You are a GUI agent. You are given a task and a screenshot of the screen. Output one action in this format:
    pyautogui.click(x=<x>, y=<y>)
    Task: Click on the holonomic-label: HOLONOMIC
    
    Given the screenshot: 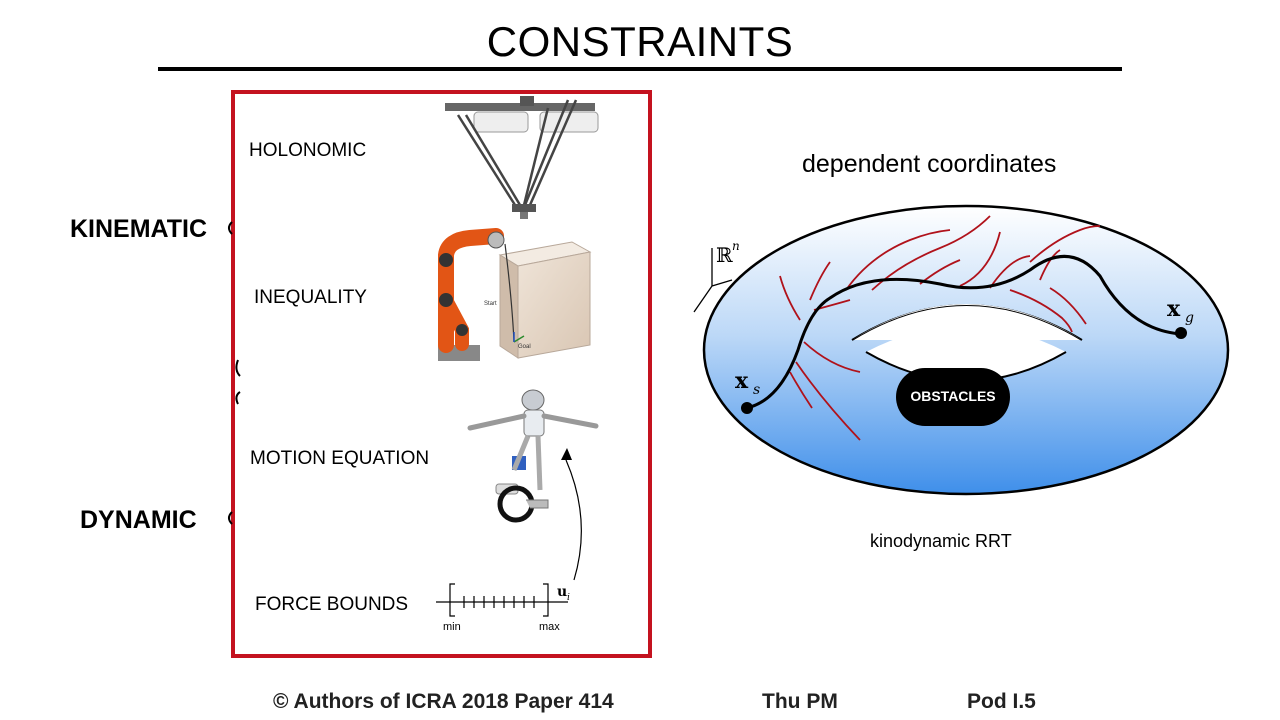 What is the action you would take?
    pyautogui.click(x=308, y=150)
    